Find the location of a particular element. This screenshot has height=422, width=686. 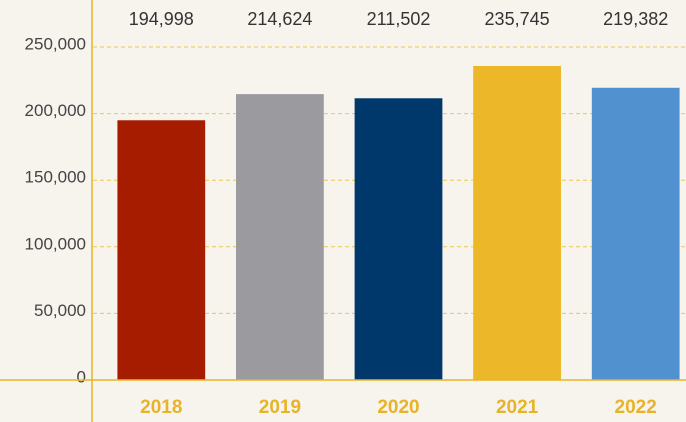

x-tick-label: 2018 is located at coordinates (161, 407).